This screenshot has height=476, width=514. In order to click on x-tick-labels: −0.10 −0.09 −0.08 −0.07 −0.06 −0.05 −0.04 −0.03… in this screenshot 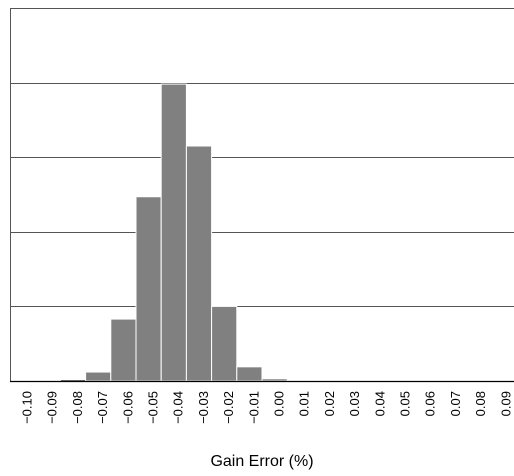, I will do `click(267, 407)`.